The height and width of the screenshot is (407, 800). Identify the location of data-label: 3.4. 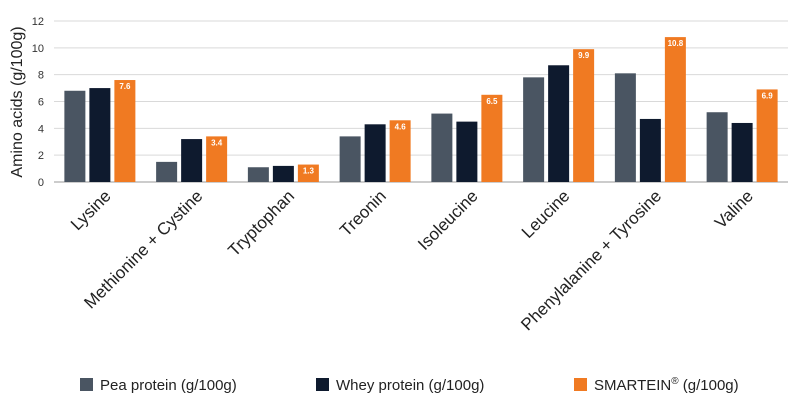
(217, 142).